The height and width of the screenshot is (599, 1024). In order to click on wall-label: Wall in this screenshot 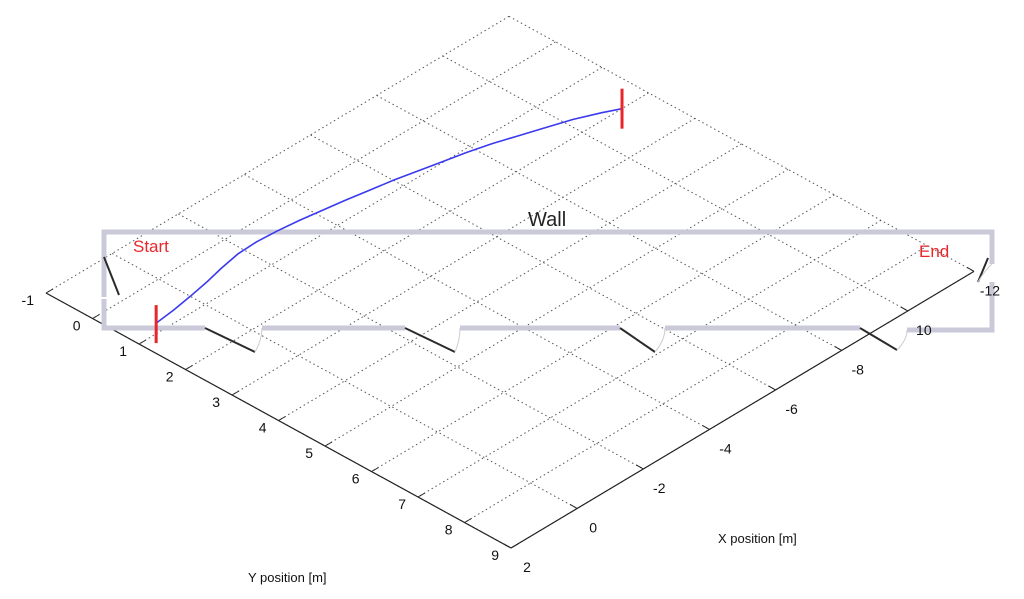, I will do `click(547, 220)`.